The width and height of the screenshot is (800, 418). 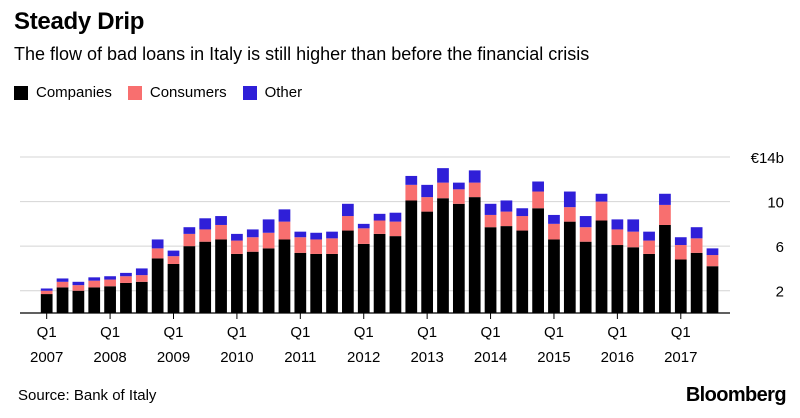 I want to click on legend-swatch-consumers, so click(x=134, y=92).